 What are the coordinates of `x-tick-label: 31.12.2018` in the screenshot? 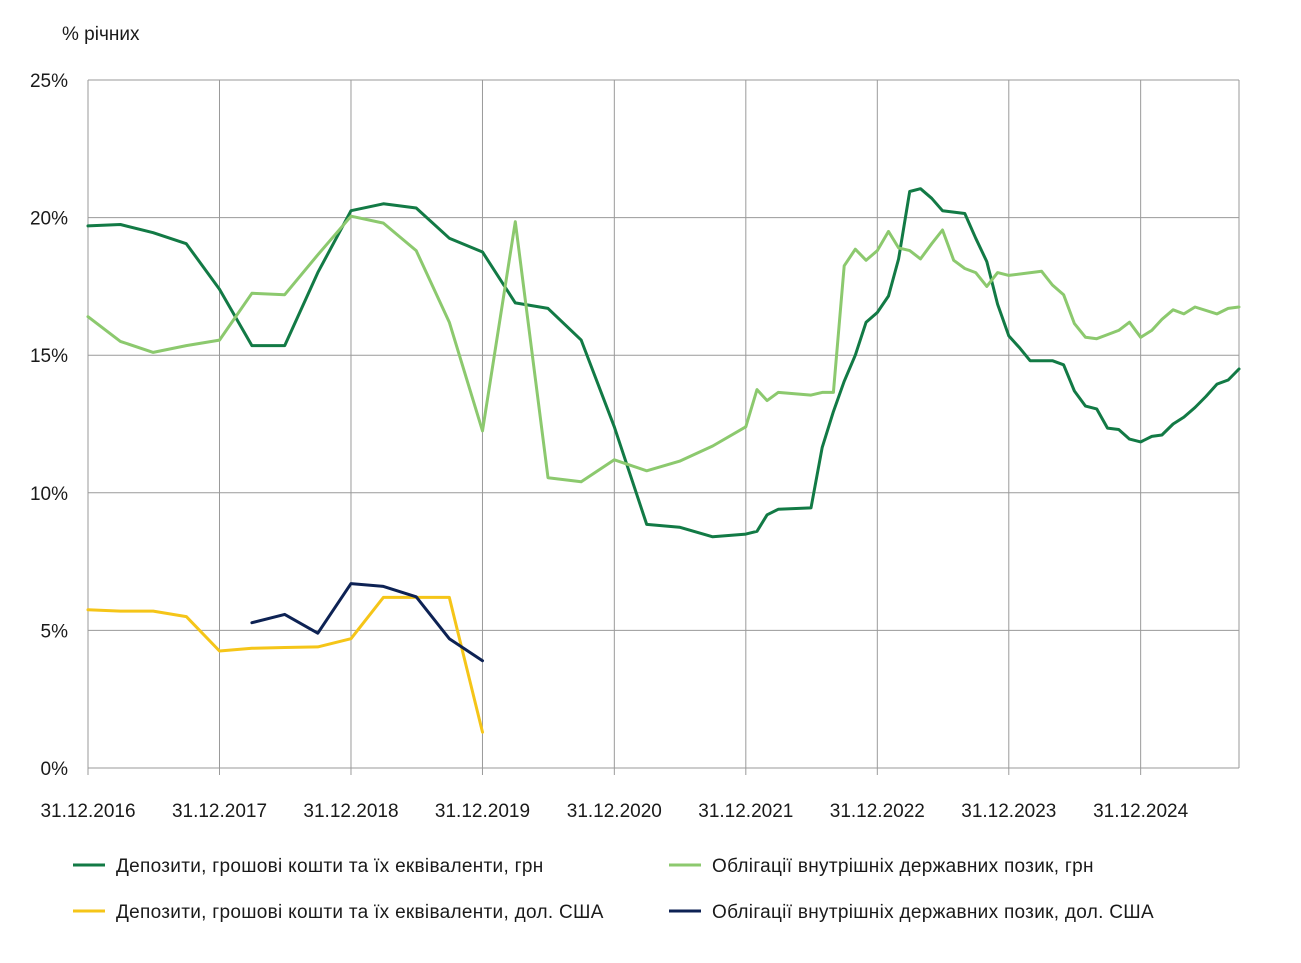 It's located at (350, 811).